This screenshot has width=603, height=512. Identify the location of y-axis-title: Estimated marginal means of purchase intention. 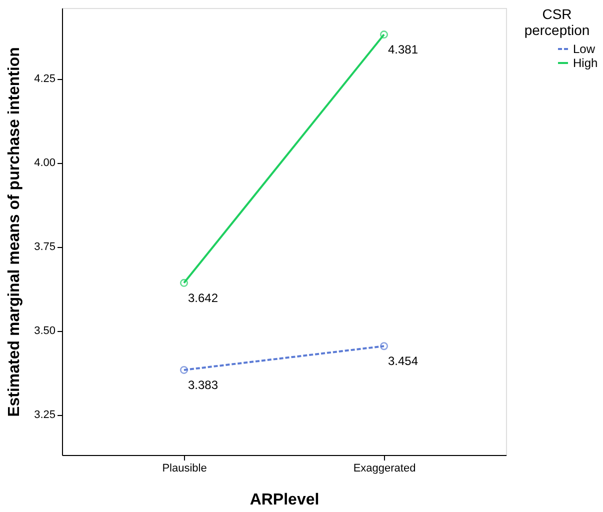
(15, 232).